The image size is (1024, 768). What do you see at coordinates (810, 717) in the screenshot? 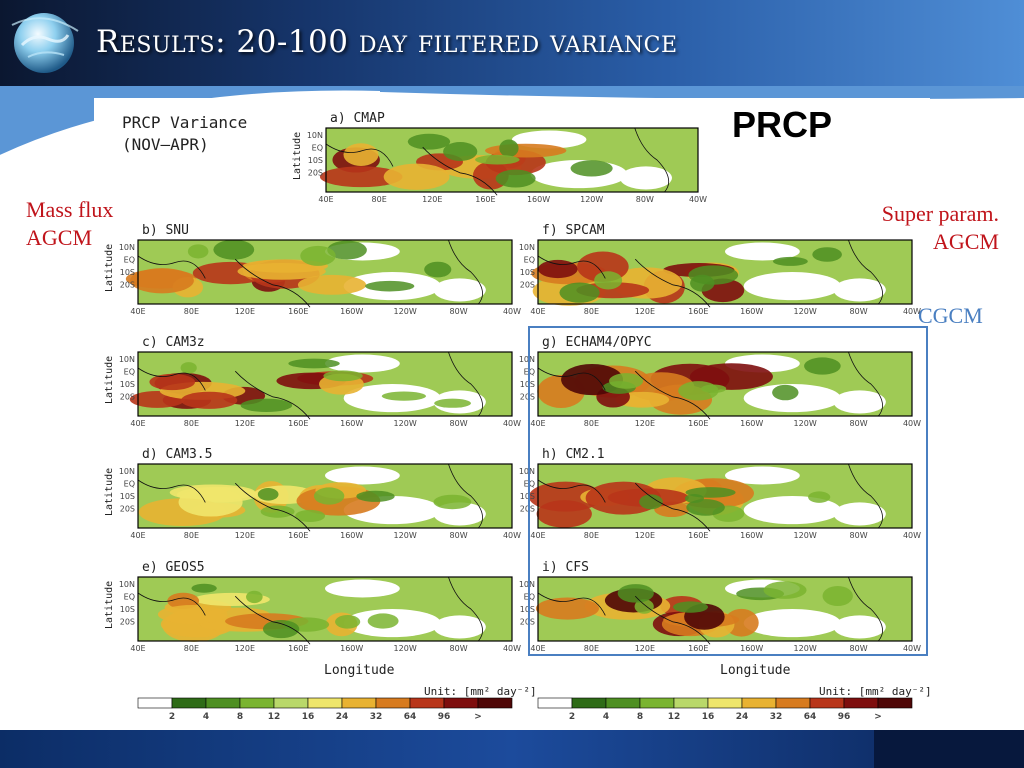
I see `colorbar-tick: 64` at bounding box center [810, 717].